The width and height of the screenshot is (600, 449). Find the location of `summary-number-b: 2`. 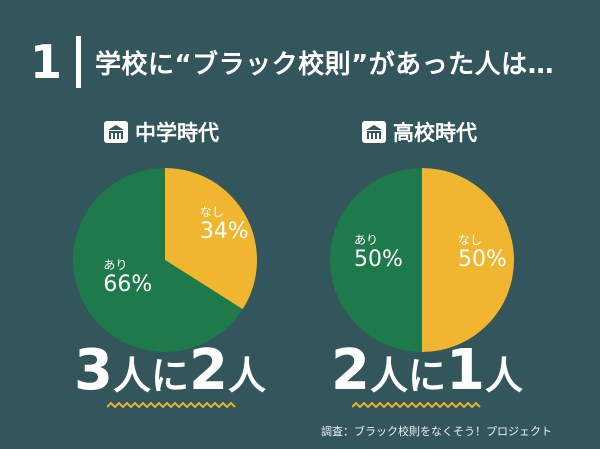

summary-number-b: 2 is located at coordinates (208, 370).